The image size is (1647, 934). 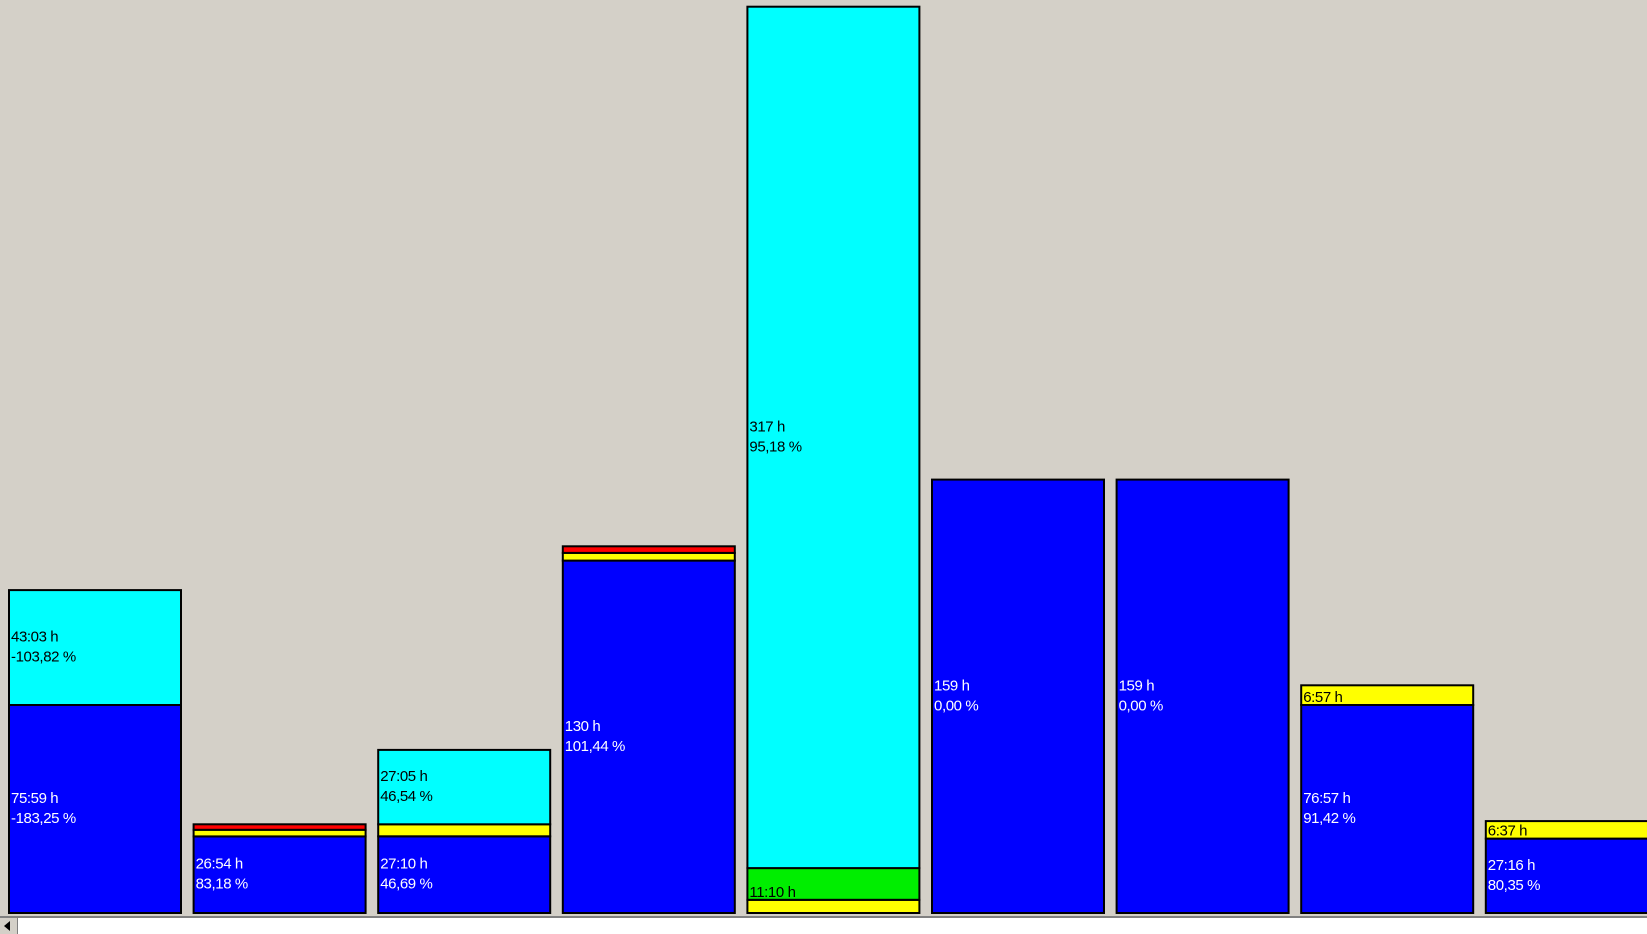 I want to click on bar-6-segment-1-label-2: 0,00 %, so click(x=956, y=705).